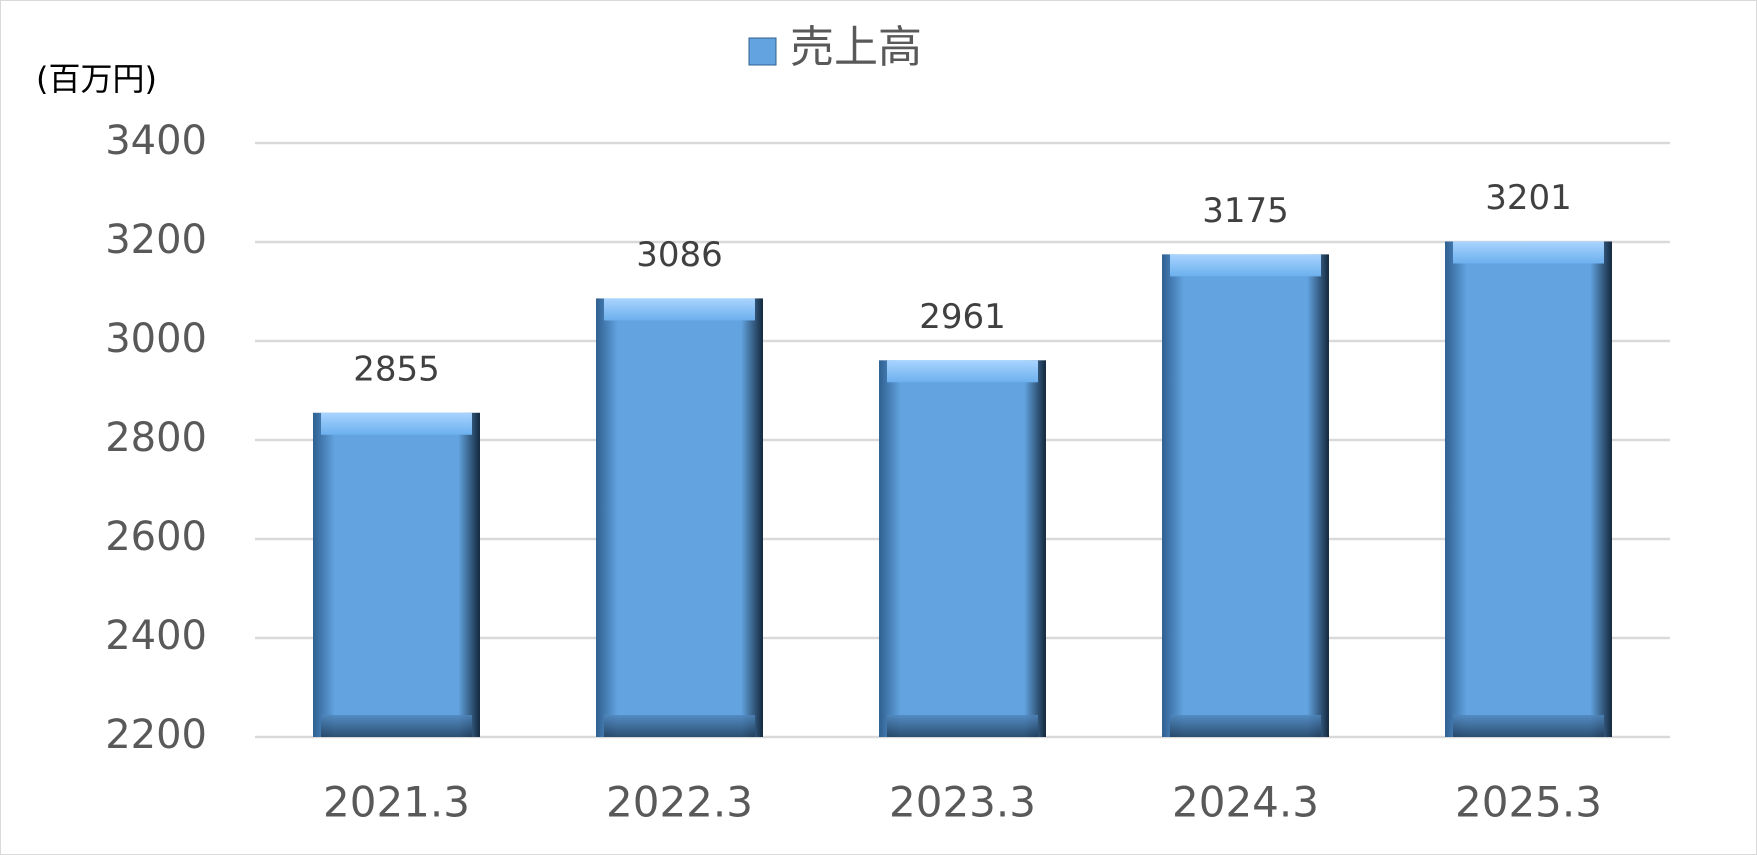 Image resolution: width=1757 pixels, height=855 pixels. Describe the element at coordinates (962, 317) in the screenshot. I see `data-label: 2961` at that location.